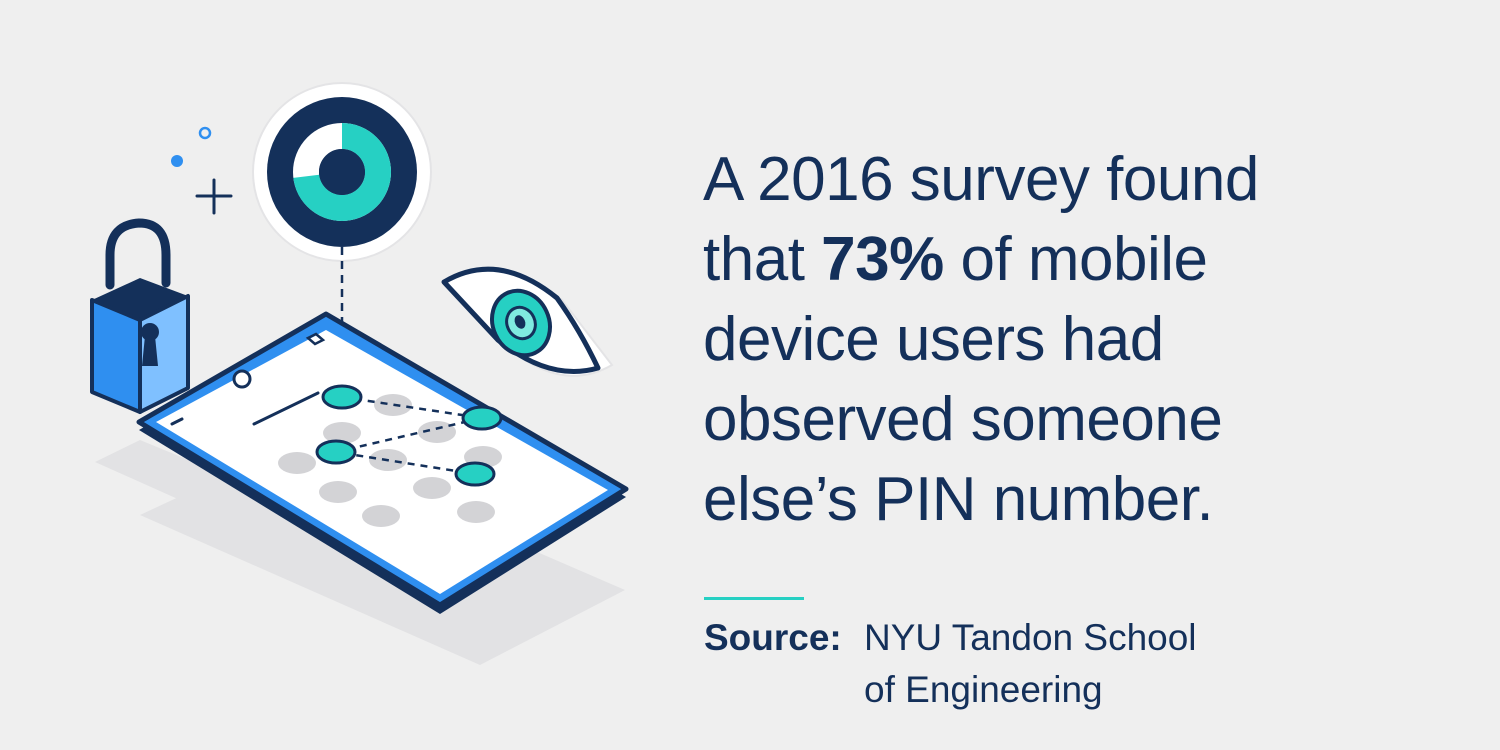  Describe the element at coordinates (191, 146) in the screenshot. I see `decor-dots` at that location.